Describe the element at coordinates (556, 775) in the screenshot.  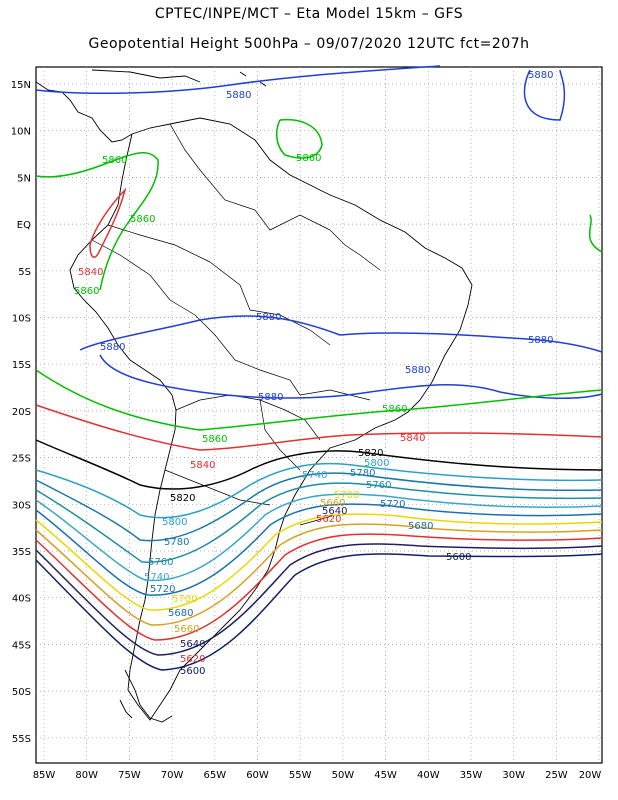
I see `lon-label: 25W` at that location.